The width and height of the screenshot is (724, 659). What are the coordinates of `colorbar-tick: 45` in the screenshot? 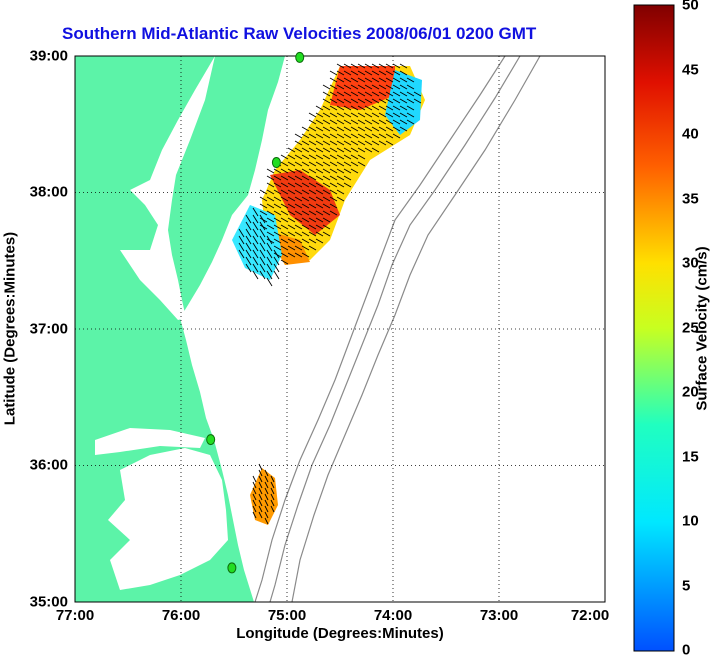 It's located at (690, 70).